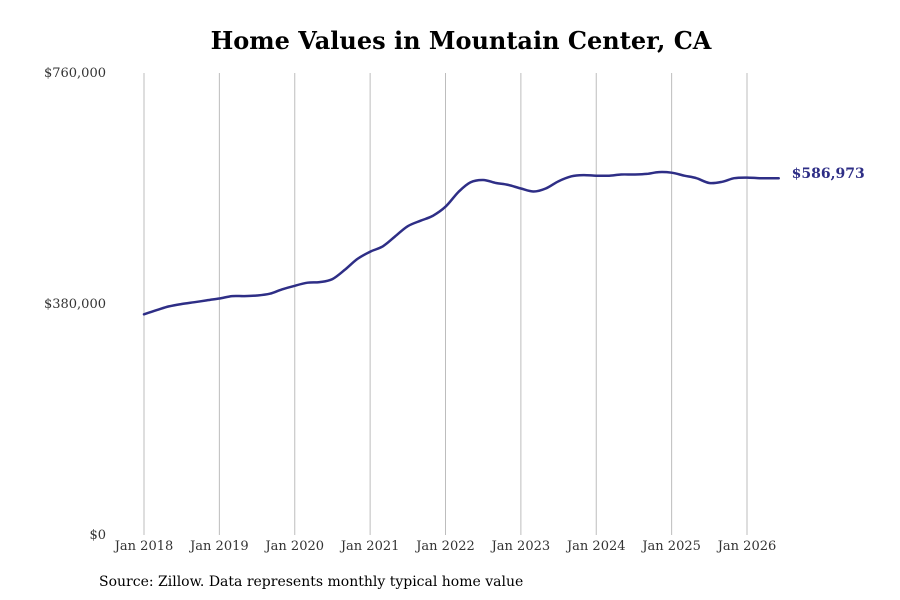 This screenshot has width=900, height=600. What do you see at coordinates (746, 546) in the screenshot?
I see `x-tick-label: Jan 2026` at bounding box center [746, 546].